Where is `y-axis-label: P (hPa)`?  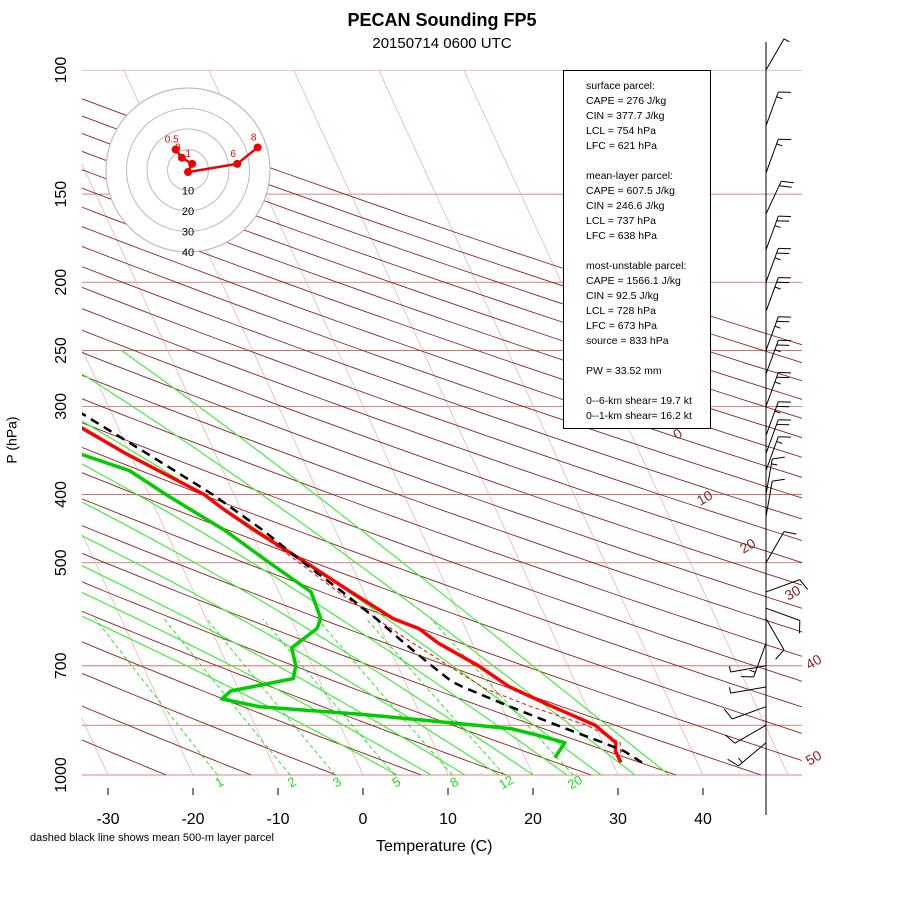
y-axis-label: P (hPa) is located at coordinates (11, 440).